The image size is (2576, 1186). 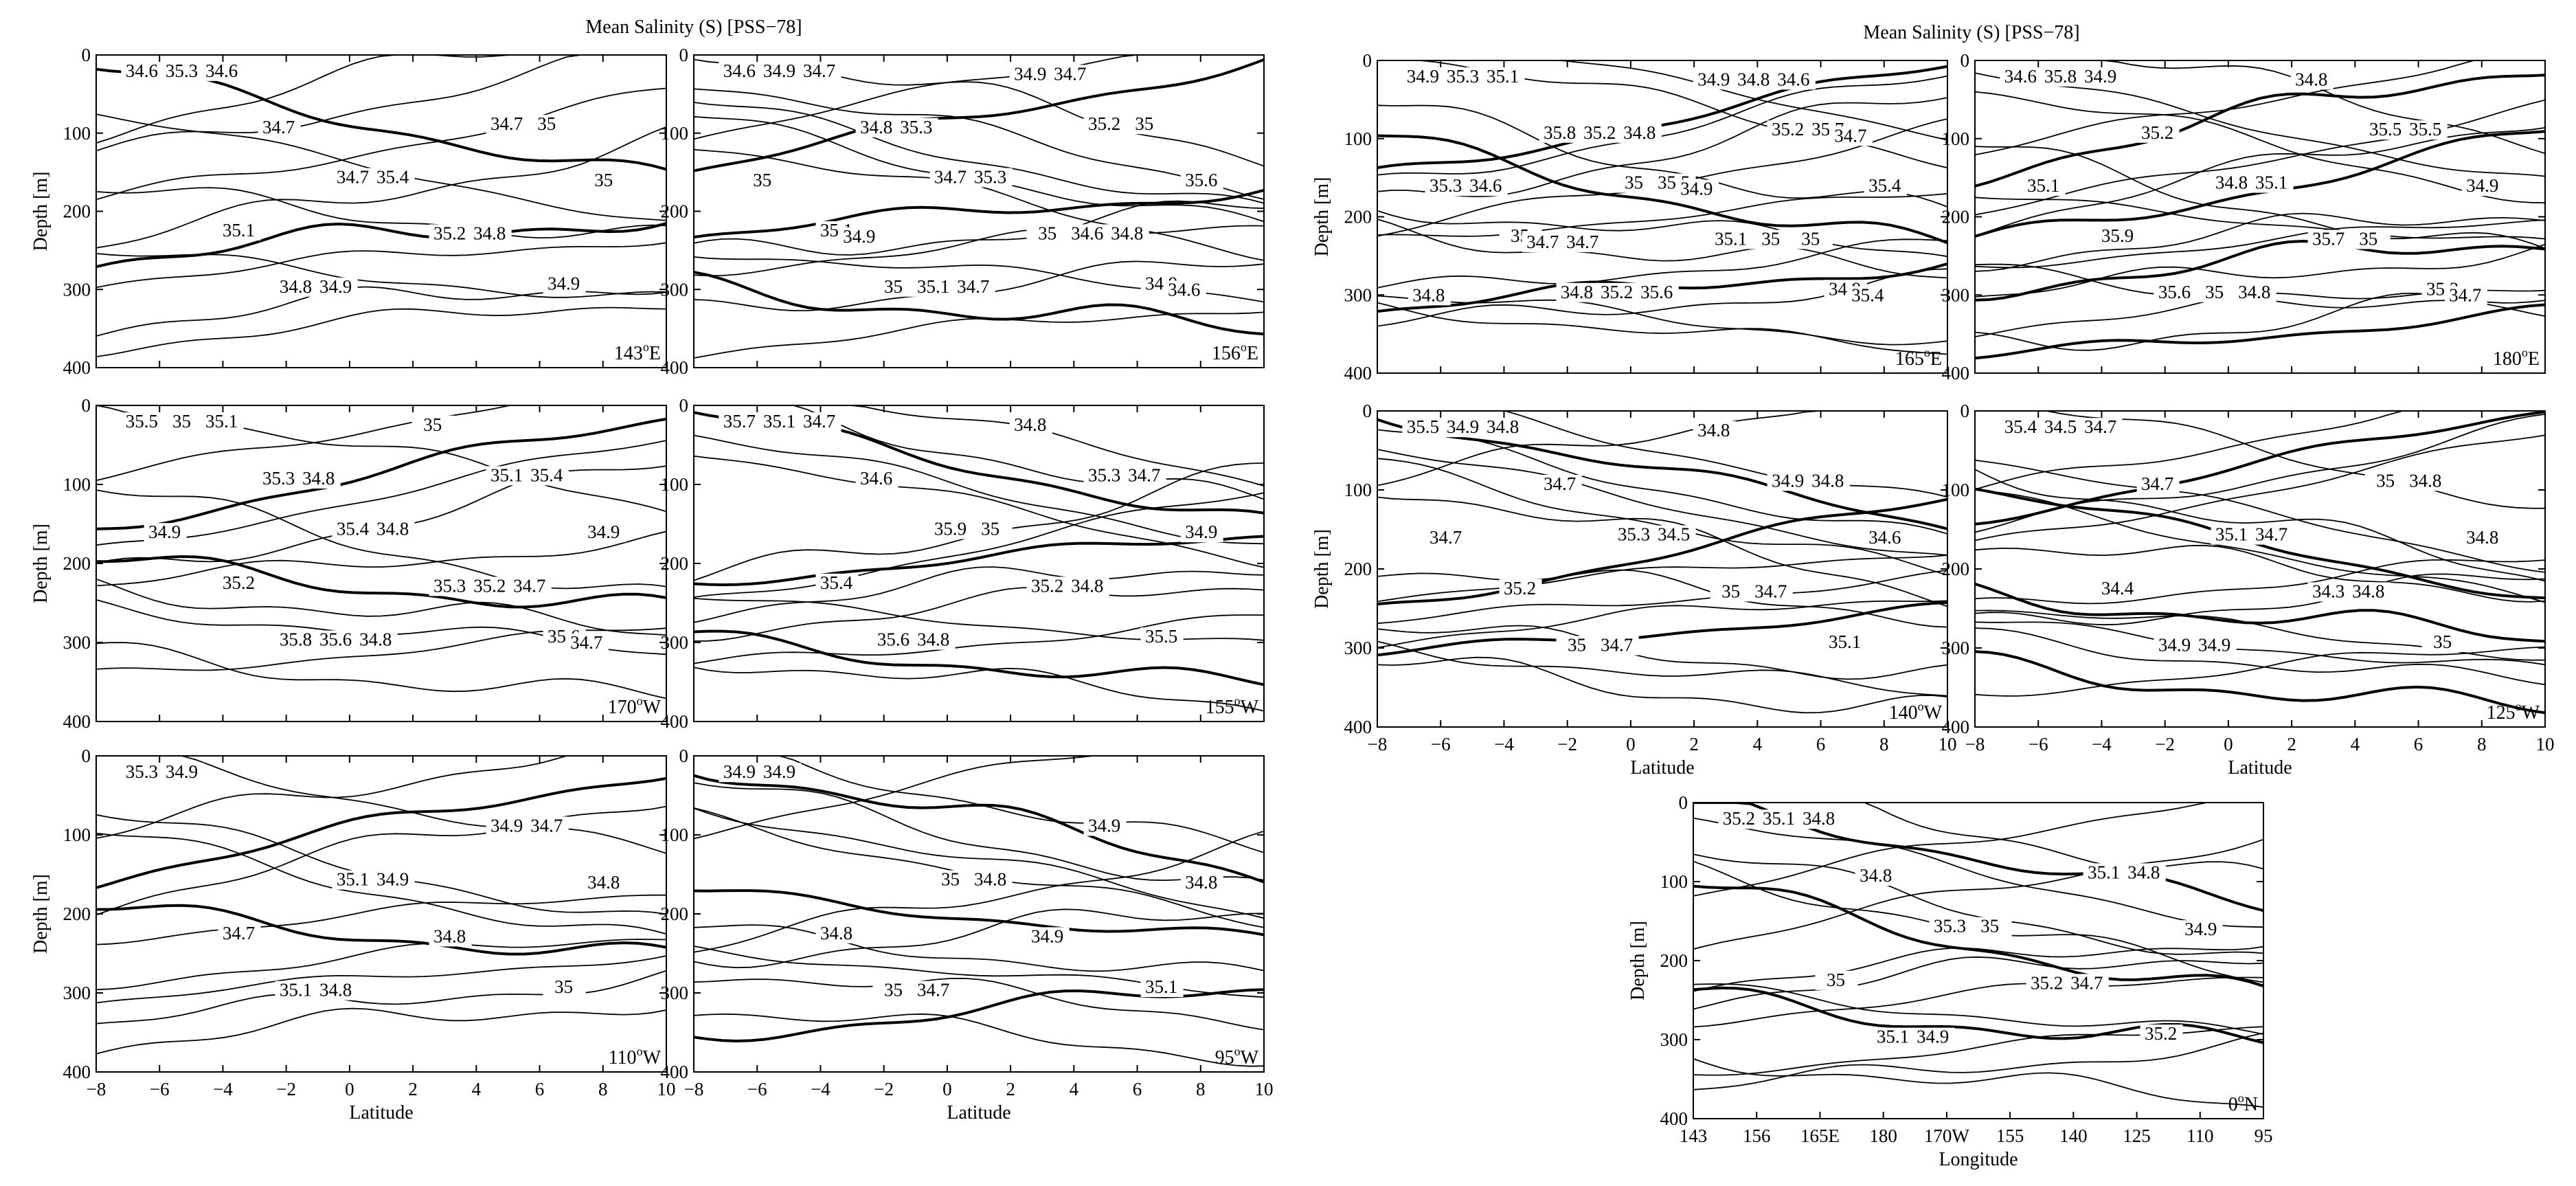 I want to click on section-label: 0oN, so click(x=2243, y=1103).